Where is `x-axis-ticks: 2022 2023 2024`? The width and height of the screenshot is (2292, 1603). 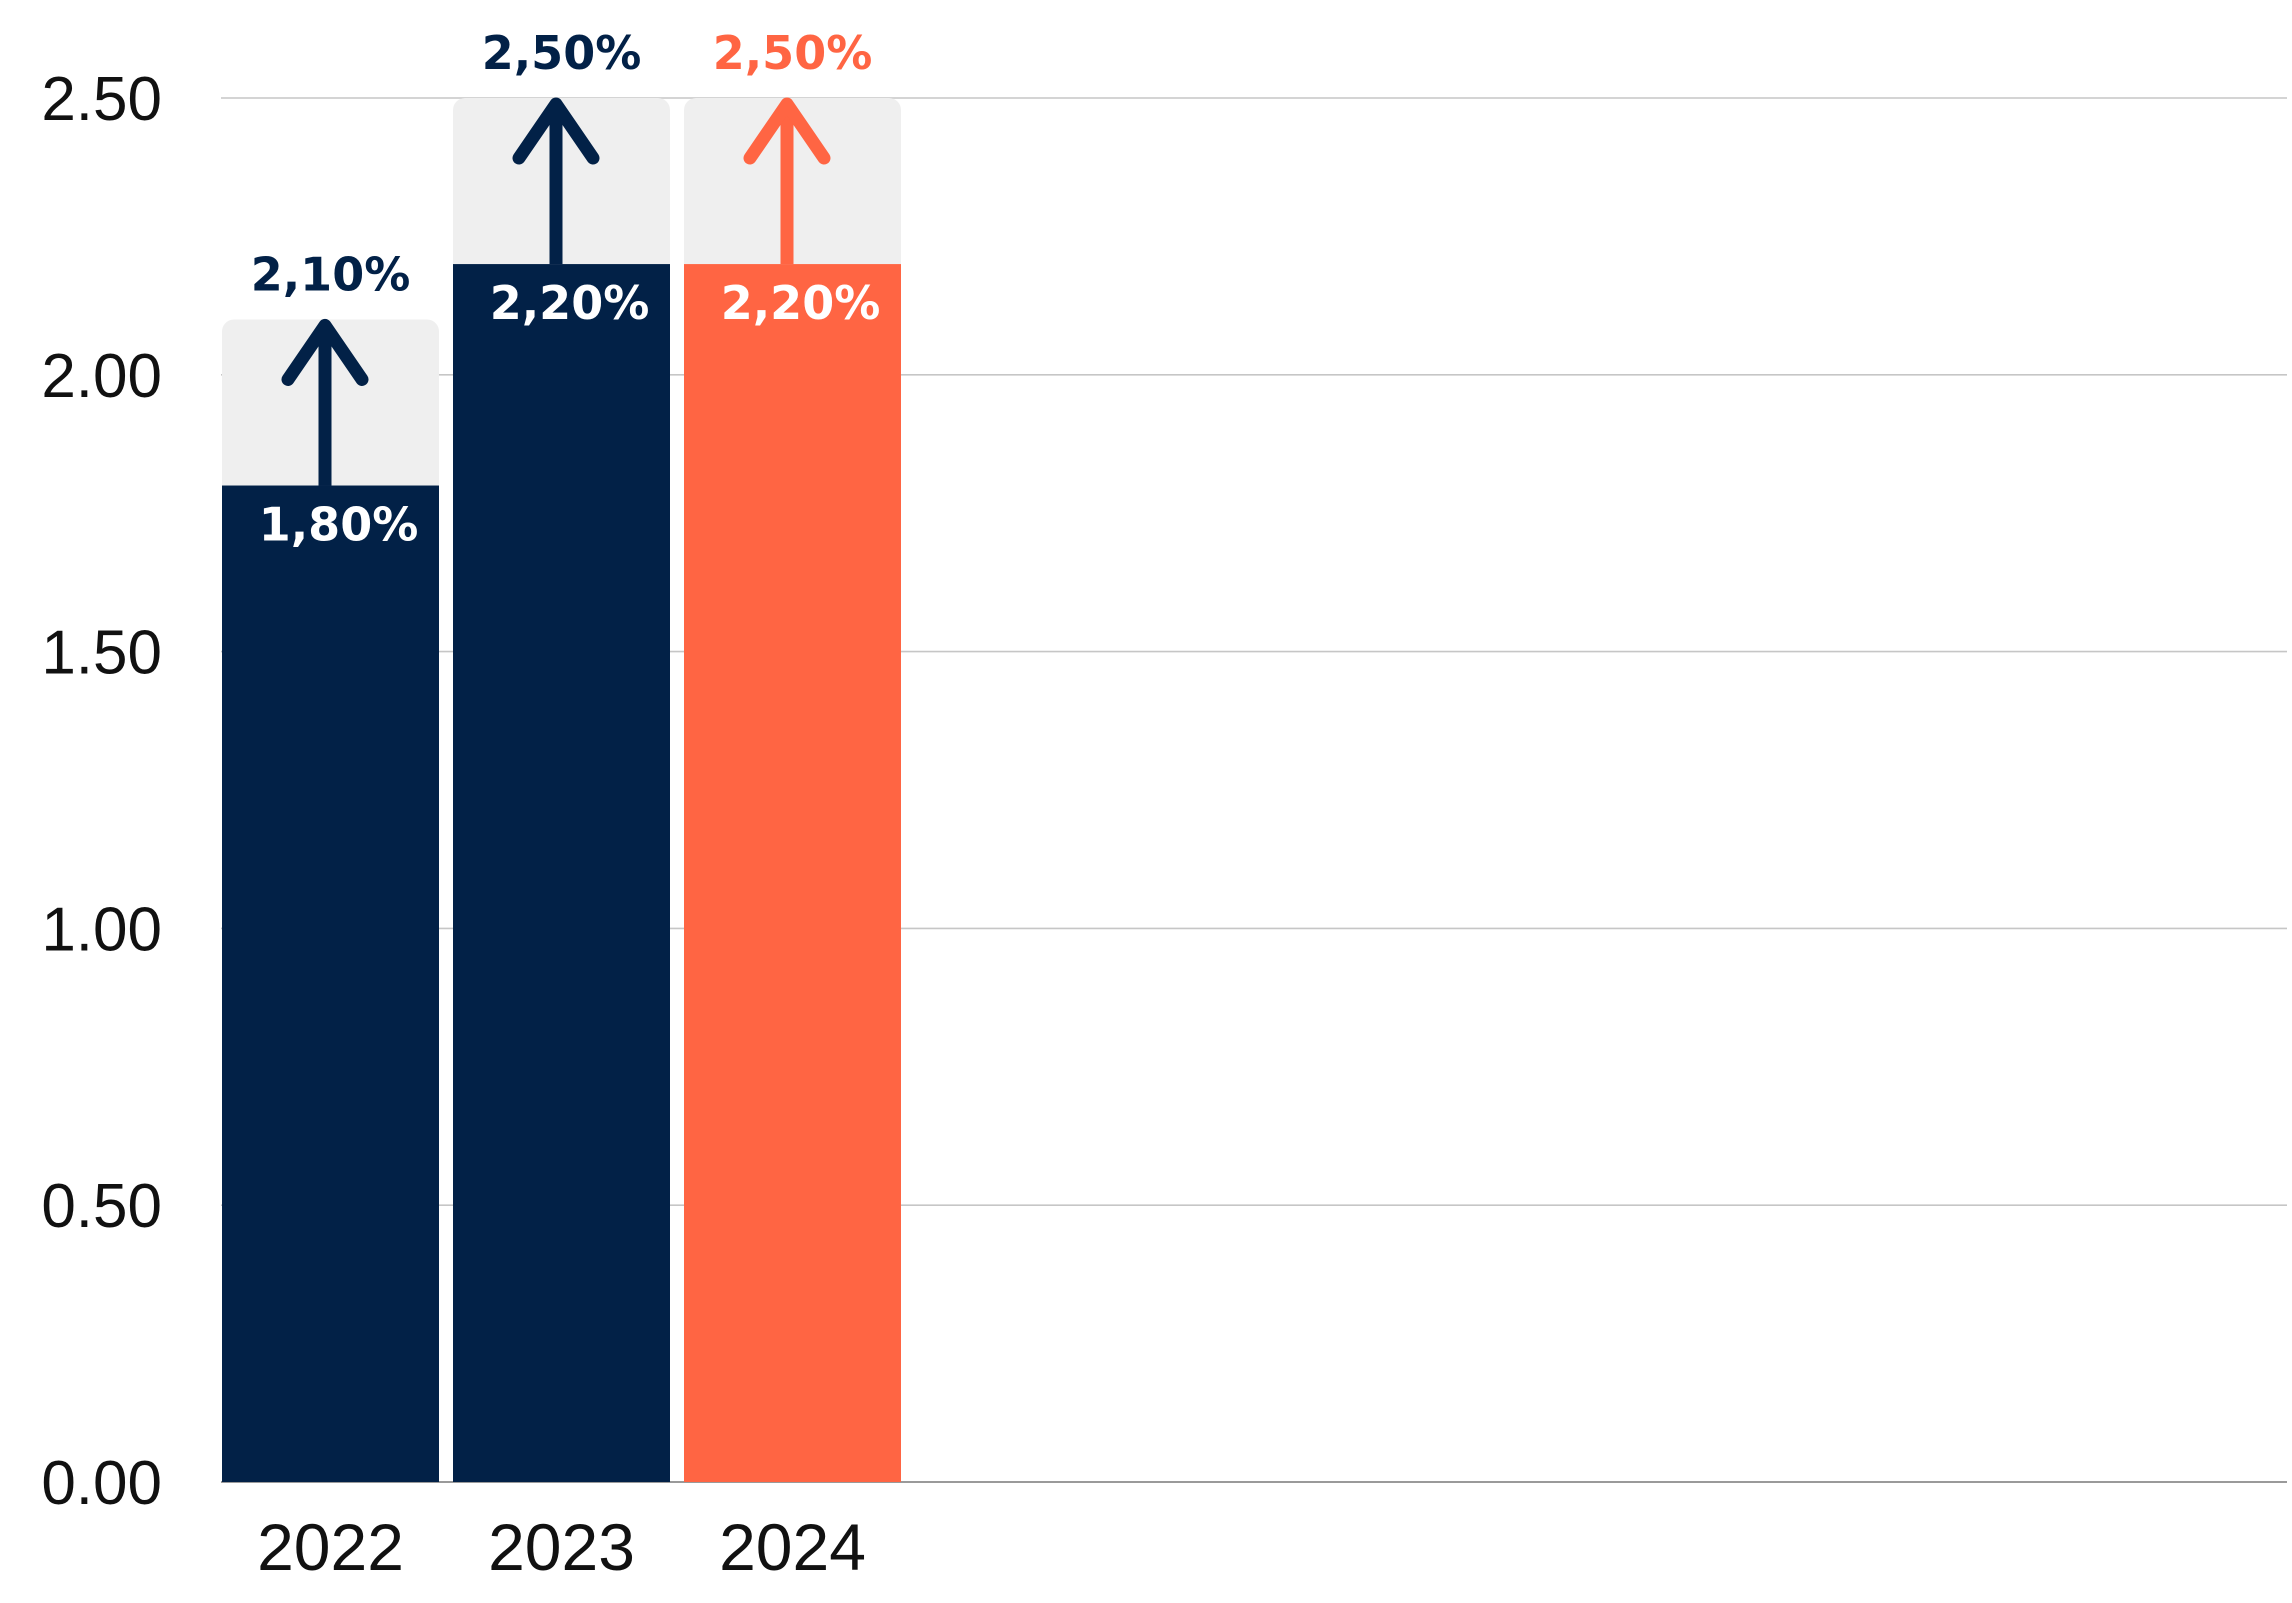 x-axis-ticks: 2022 2023 2024 is located at coordinates (561, 1547).